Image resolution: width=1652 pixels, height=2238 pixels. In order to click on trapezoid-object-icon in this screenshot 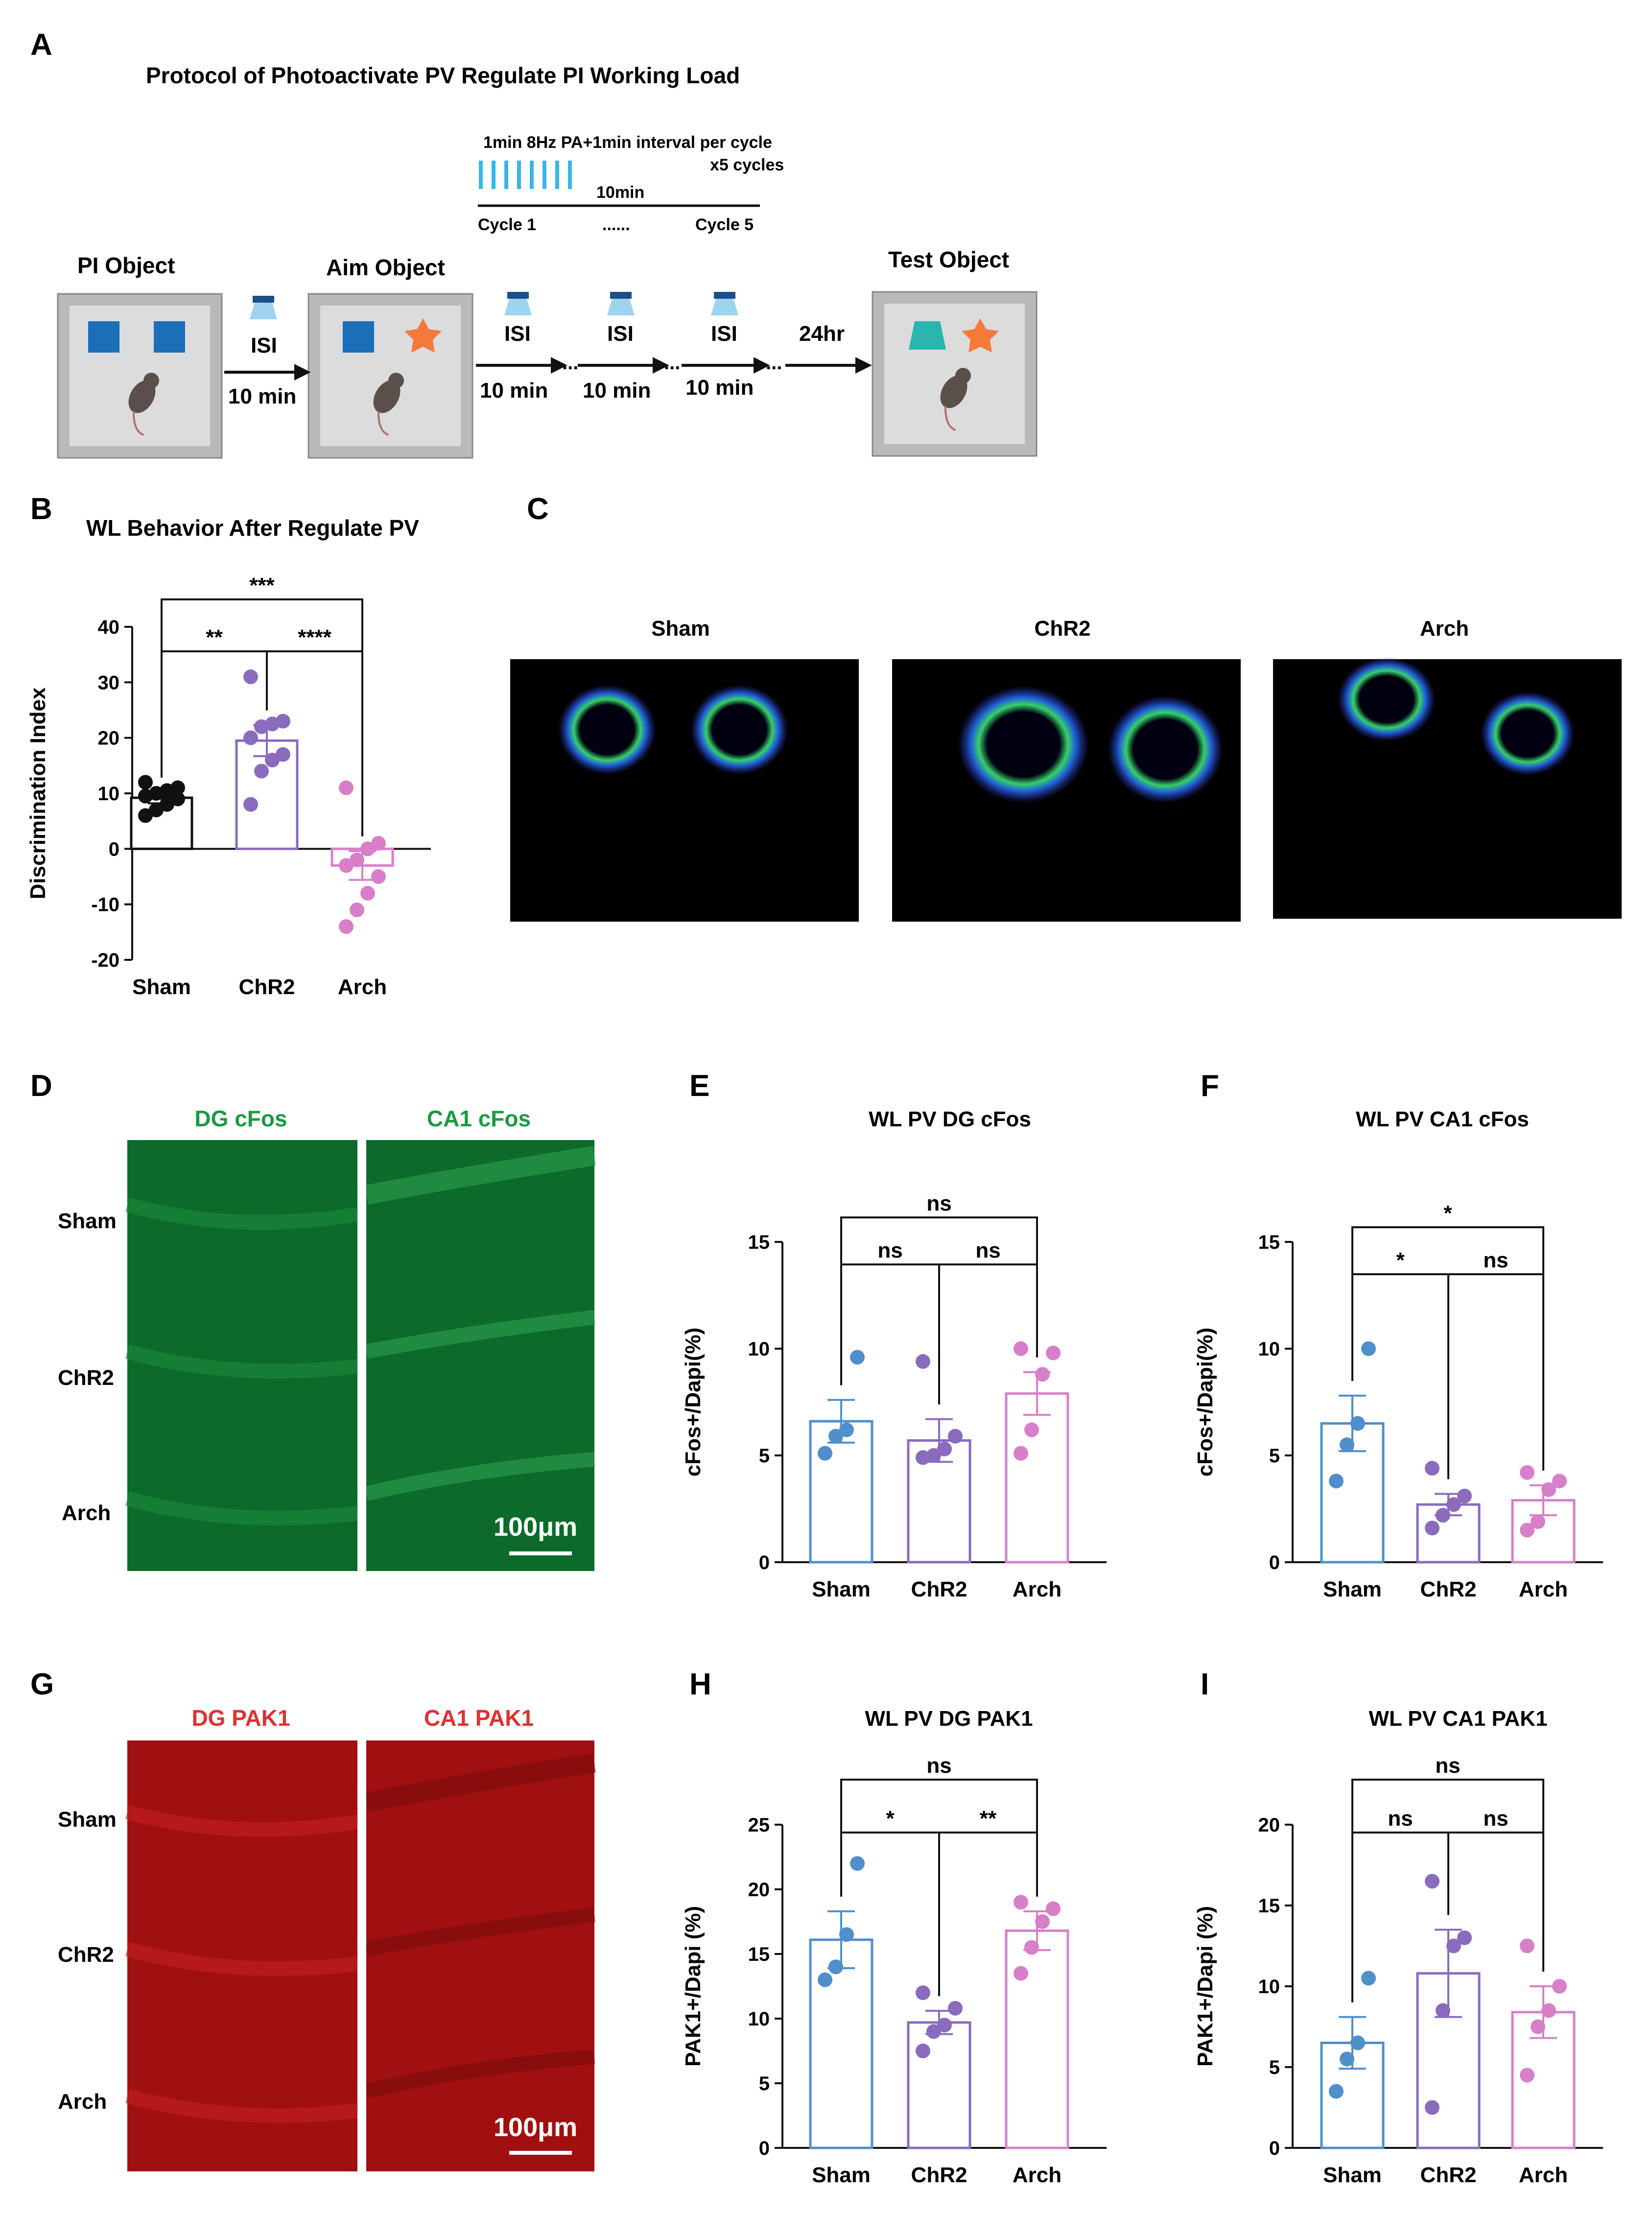, I will do `click(927, 335)`.